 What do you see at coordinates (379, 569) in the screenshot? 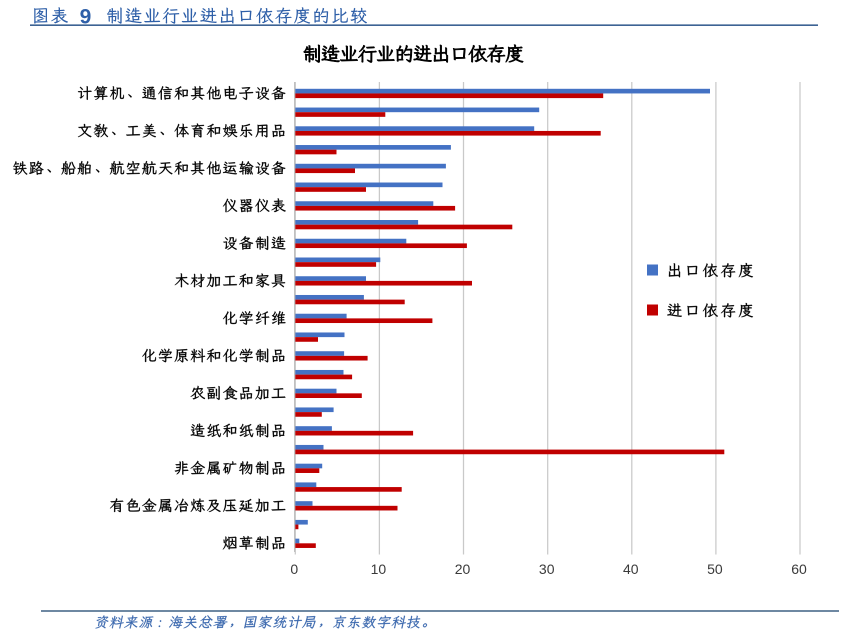
I see `svg-text: 10` at bounding box center [379, 569].